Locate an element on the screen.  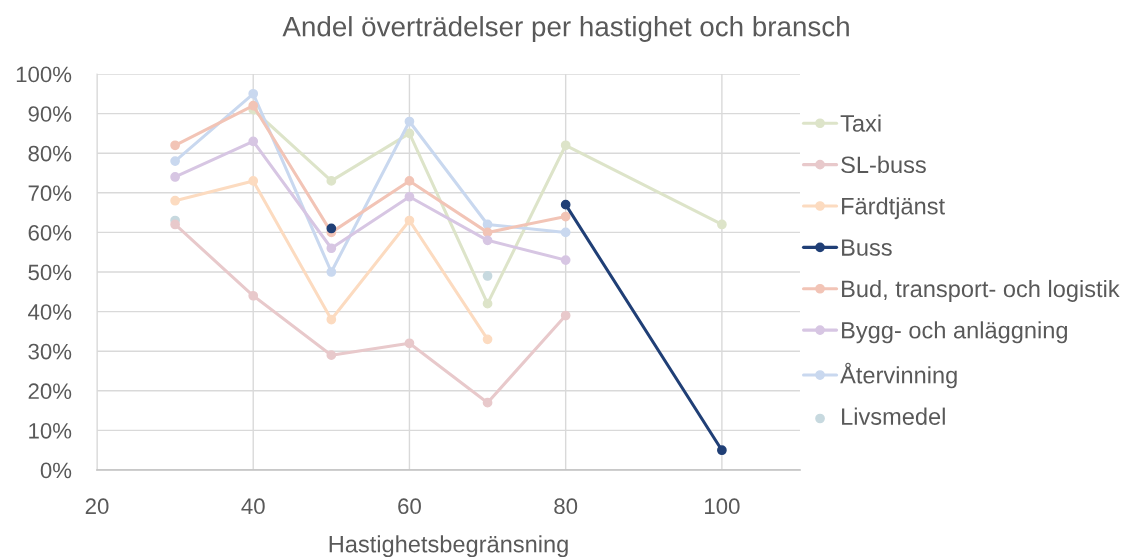
y-tick-label: 30% is located at coordinates (50, 351).